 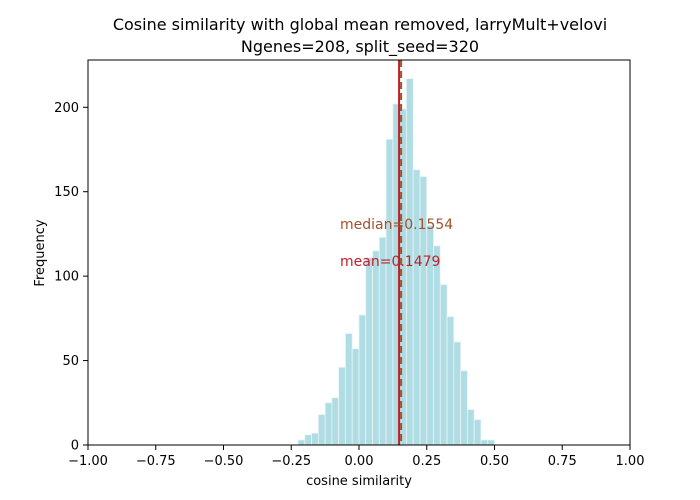 What do you see at coordinates (156, 461) in the screenshot?
I see `x-tick-label: −0.75` at bounding box center [156, 461].